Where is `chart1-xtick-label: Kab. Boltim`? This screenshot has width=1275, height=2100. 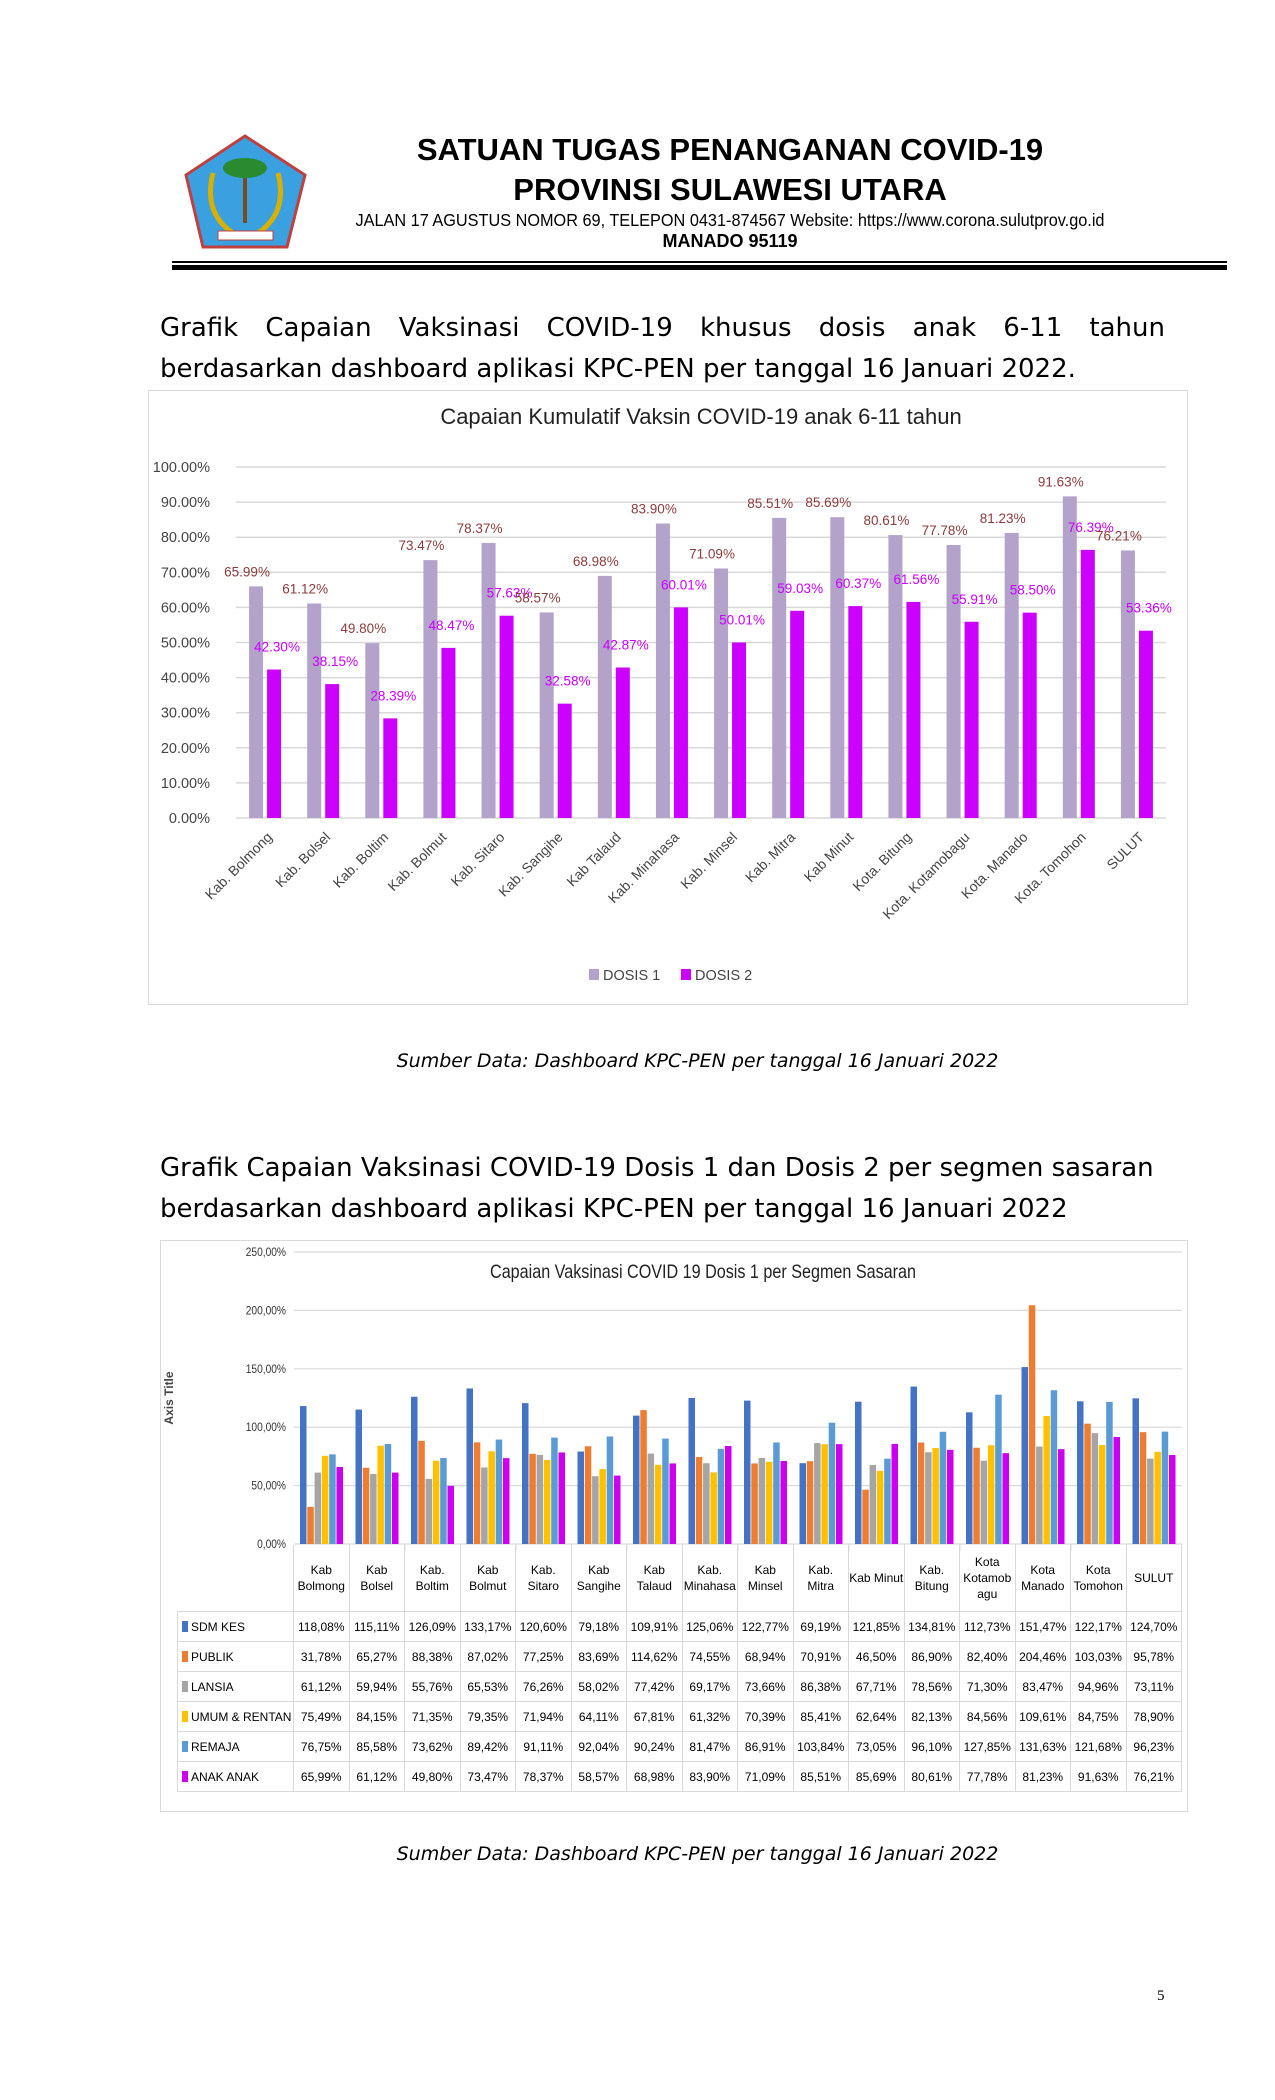
chart1-xtick-label: Kab. Boltim is located at coordinates (360, 860).